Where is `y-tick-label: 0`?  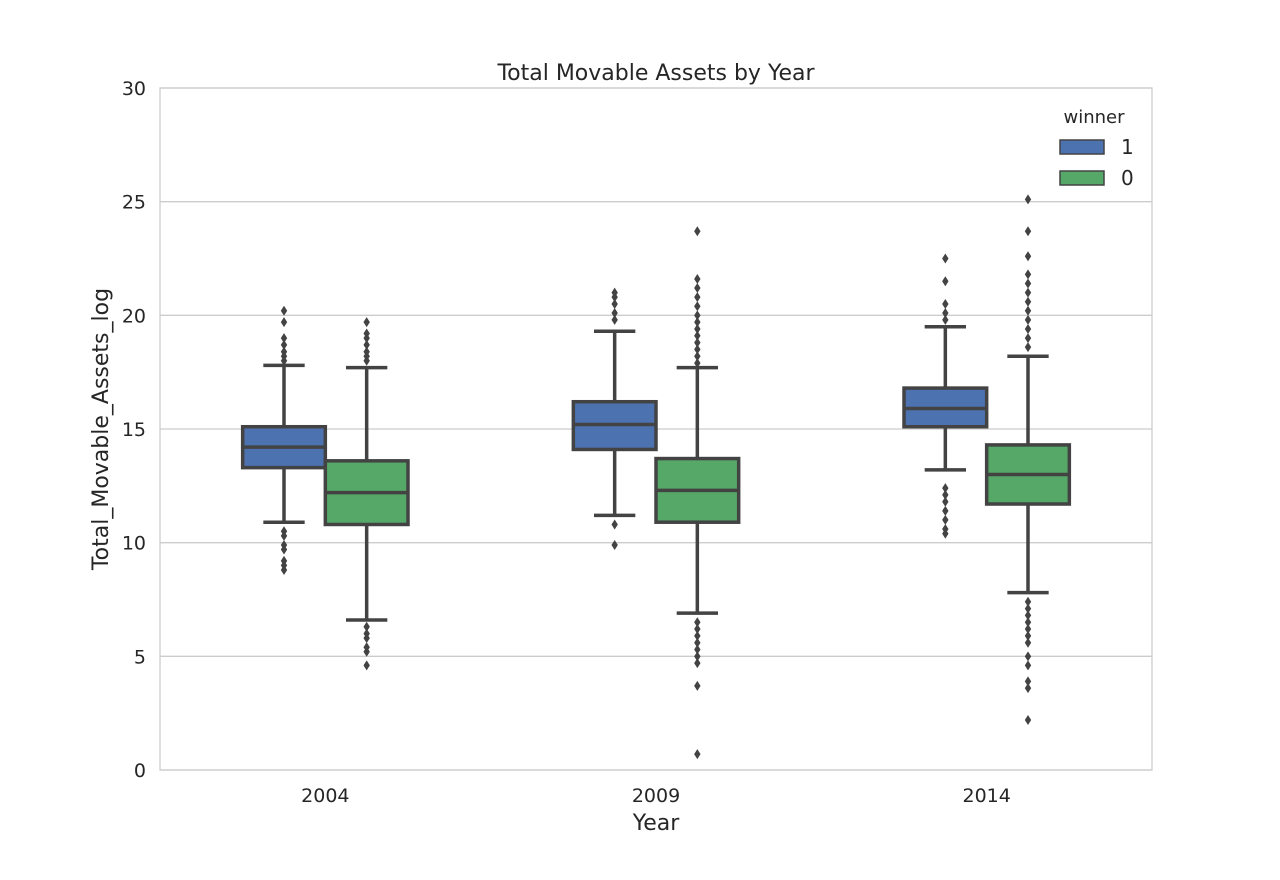 y-tick-label: 0 is located at coordinates (140, 771).